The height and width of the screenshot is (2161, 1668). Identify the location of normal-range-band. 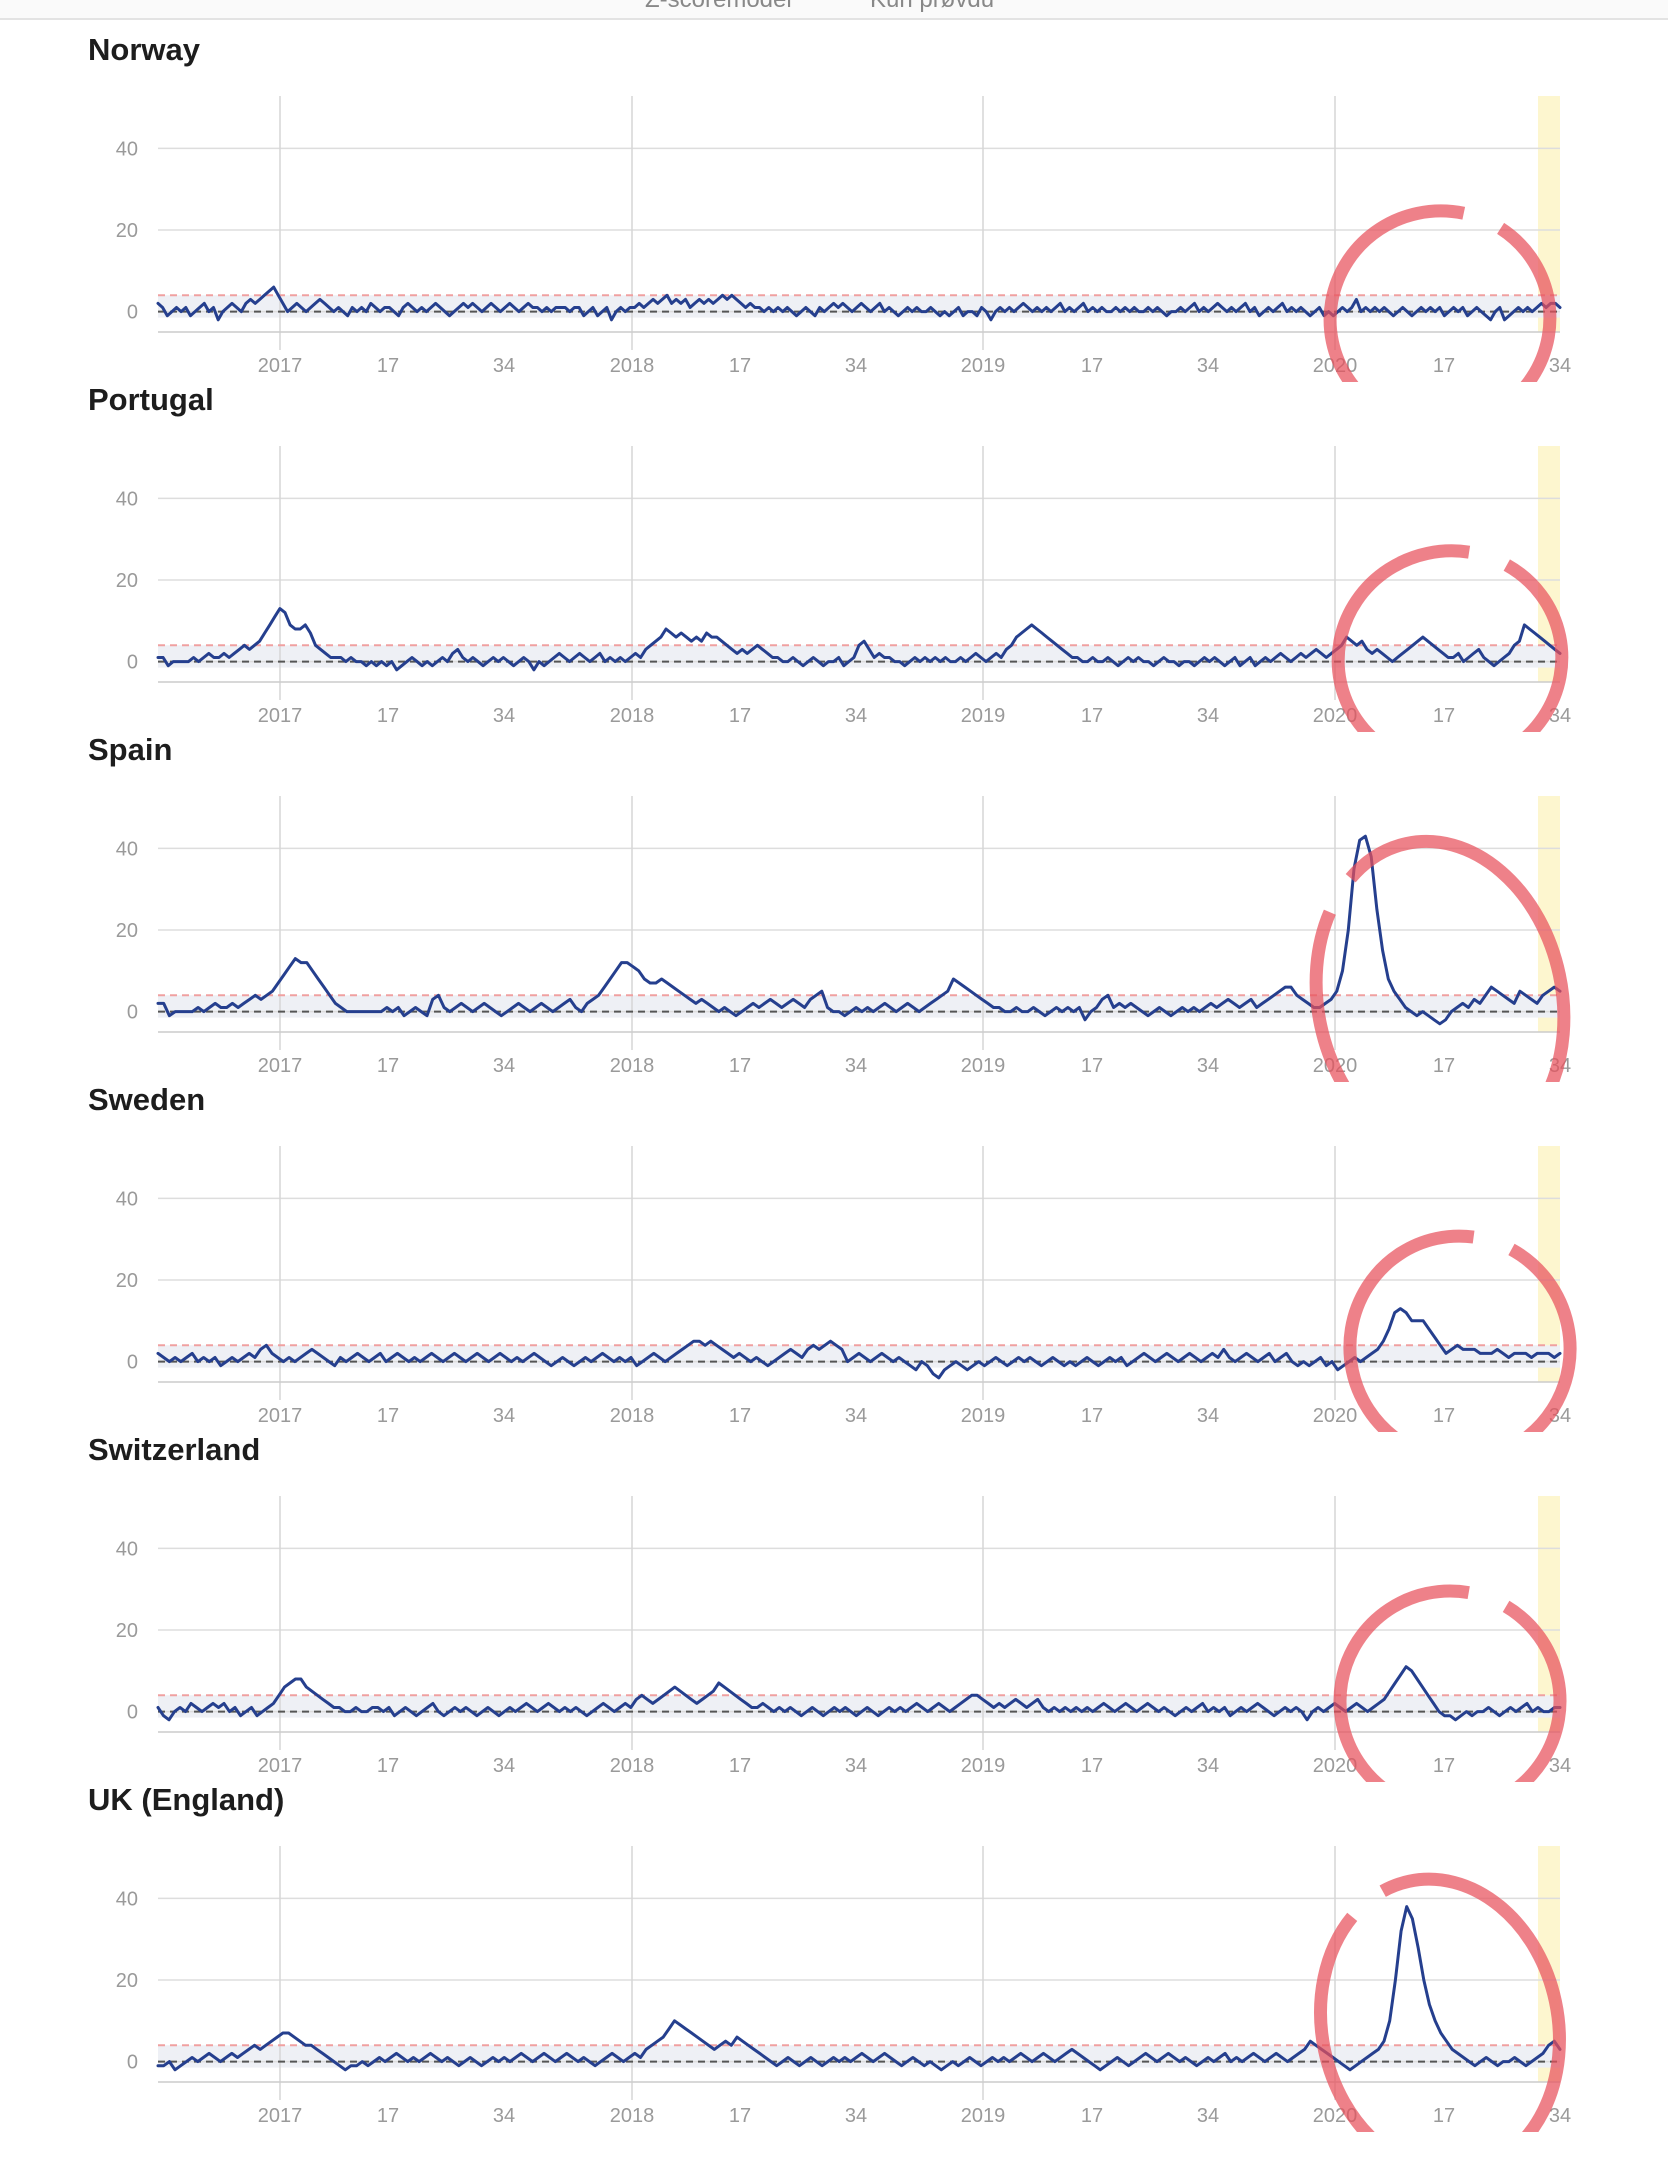
(859, 1006).